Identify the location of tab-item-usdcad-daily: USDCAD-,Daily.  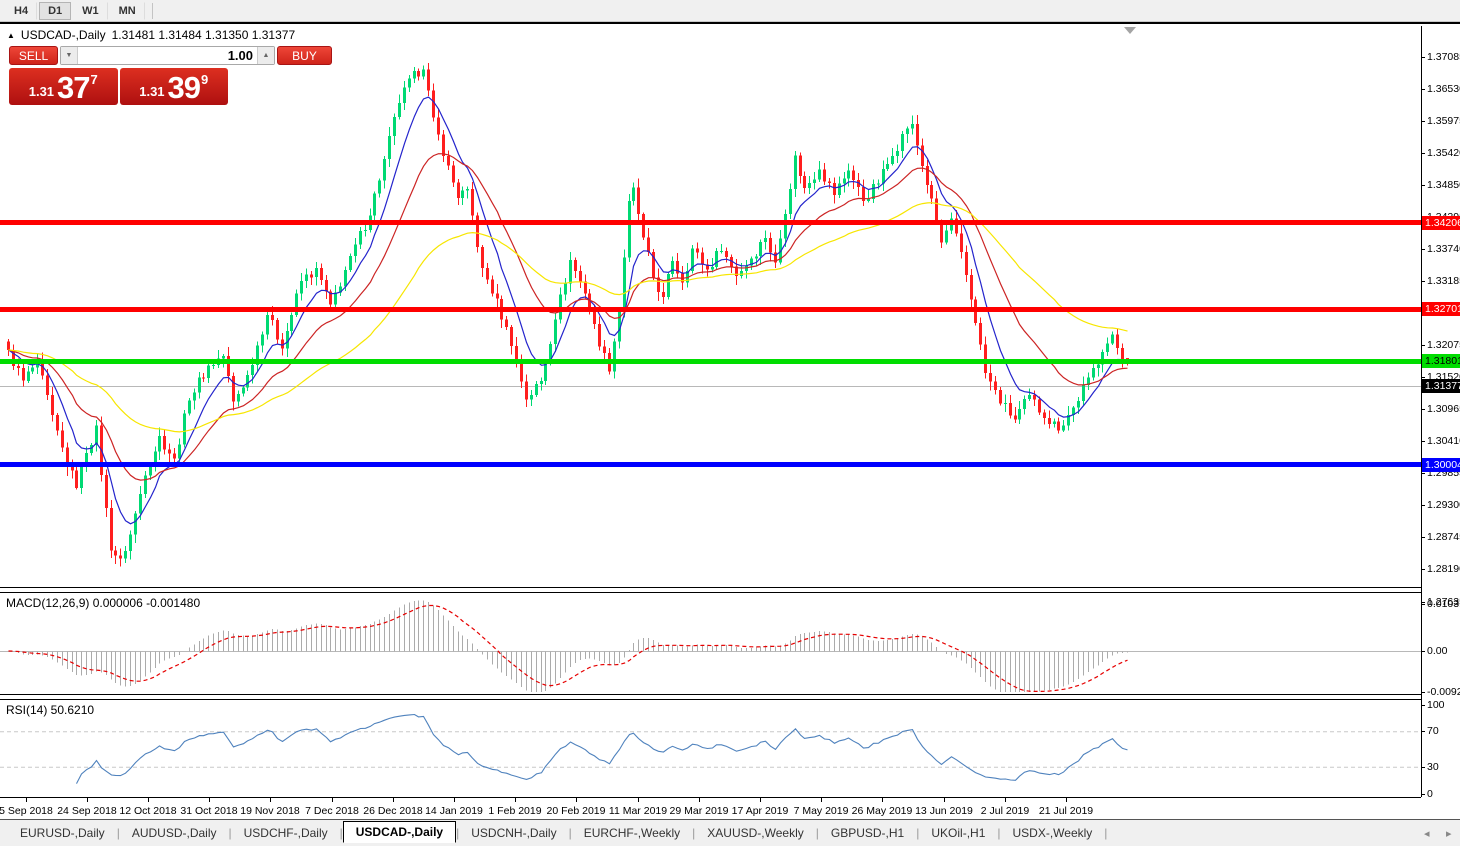
(399, 832).